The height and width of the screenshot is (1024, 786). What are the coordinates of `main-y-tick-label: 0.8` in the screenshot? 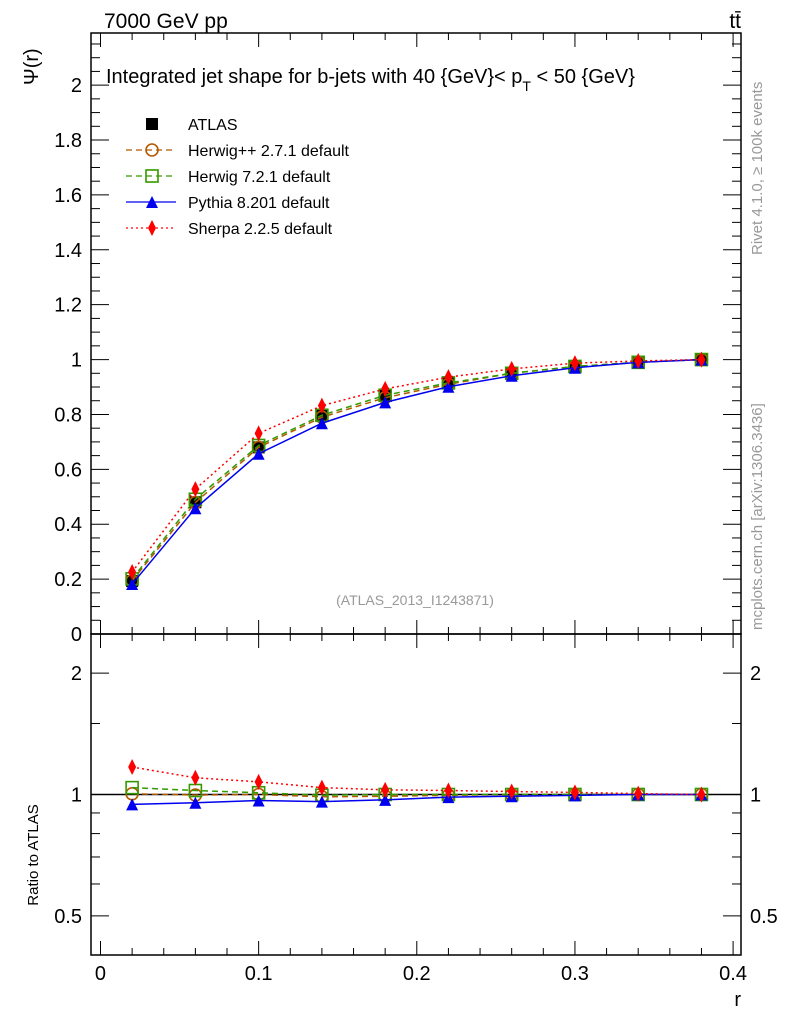 It's located at (68, 415).